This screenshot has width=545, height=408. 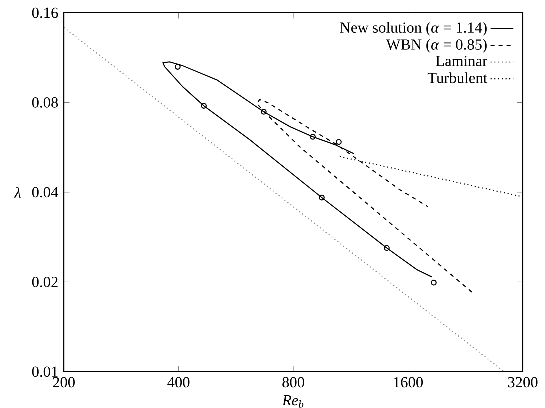 I want to click on x-tick-label: 1600, so click(x=409, y=382).